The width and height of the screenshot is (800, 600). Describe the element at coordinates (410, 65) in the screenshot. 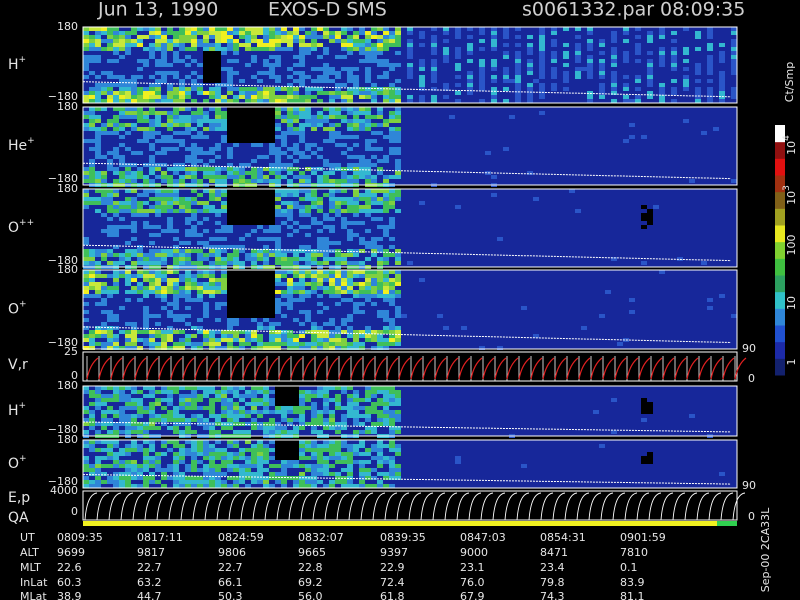

I see `panel-frame` at that location.